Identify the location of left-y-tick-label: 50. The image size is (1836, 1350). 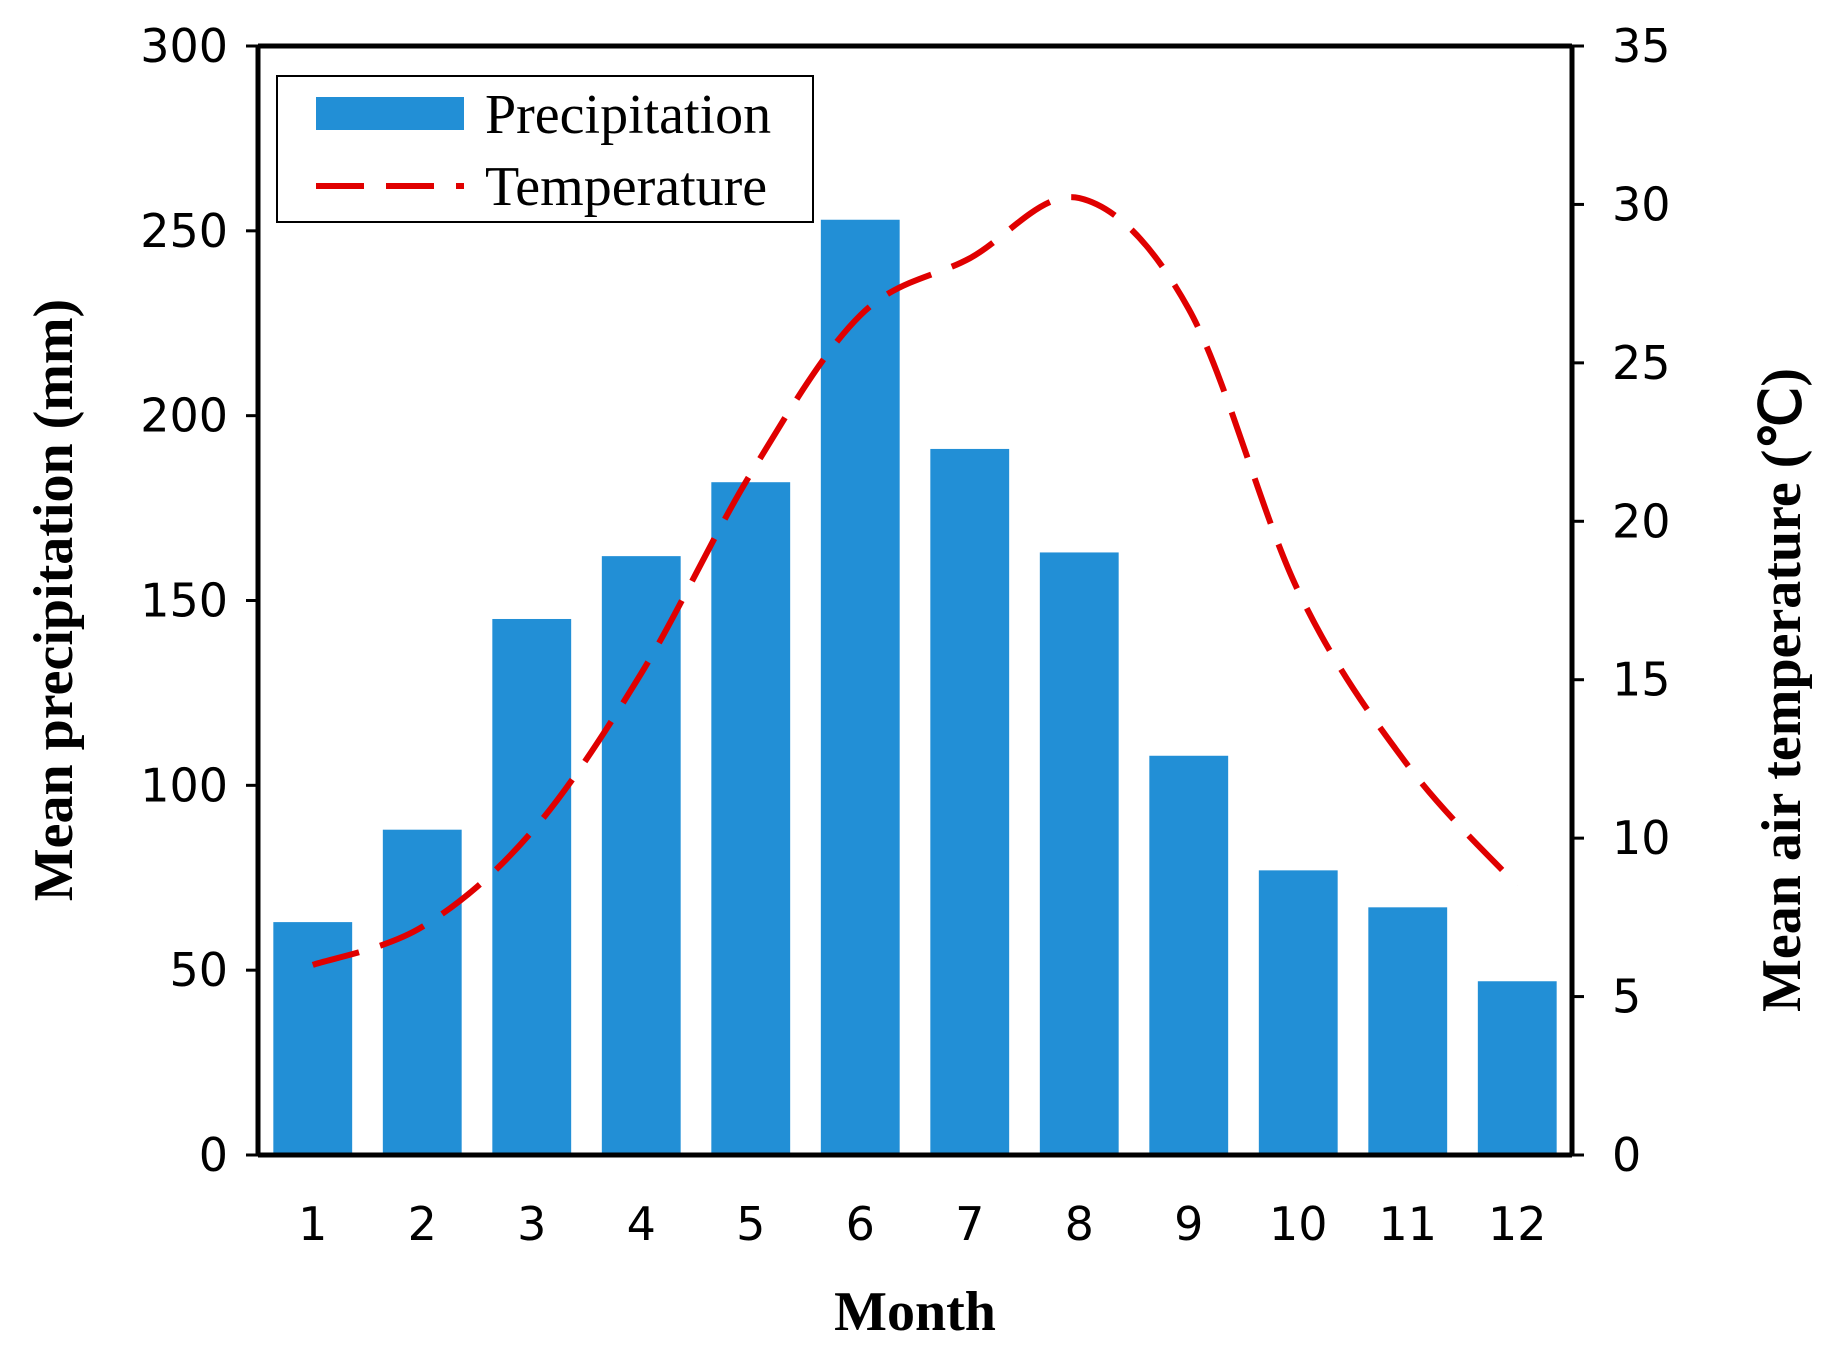
(198, 970).